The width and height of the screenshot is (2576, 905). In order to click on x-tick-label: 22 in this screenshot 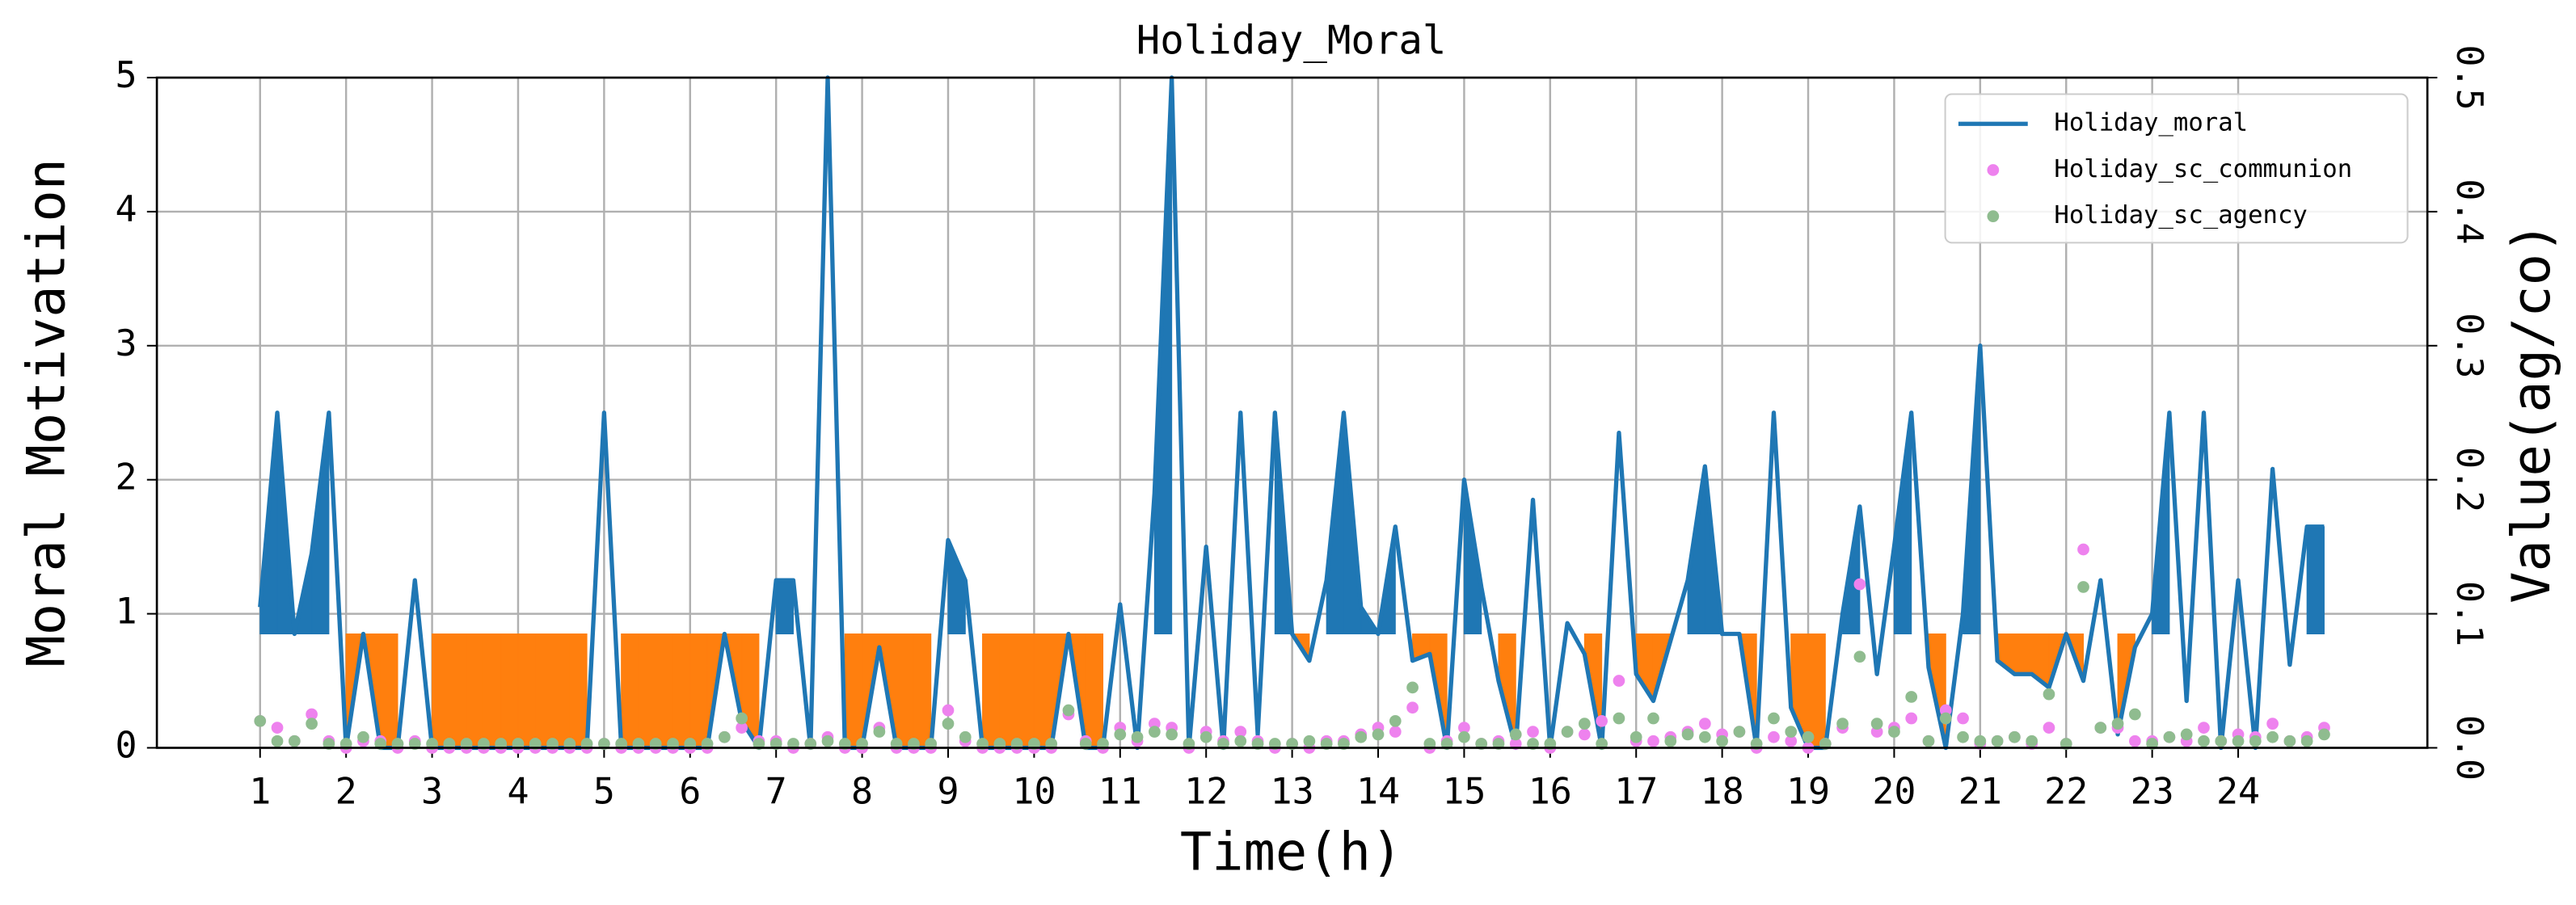, I will do `click(2066, 791)`.